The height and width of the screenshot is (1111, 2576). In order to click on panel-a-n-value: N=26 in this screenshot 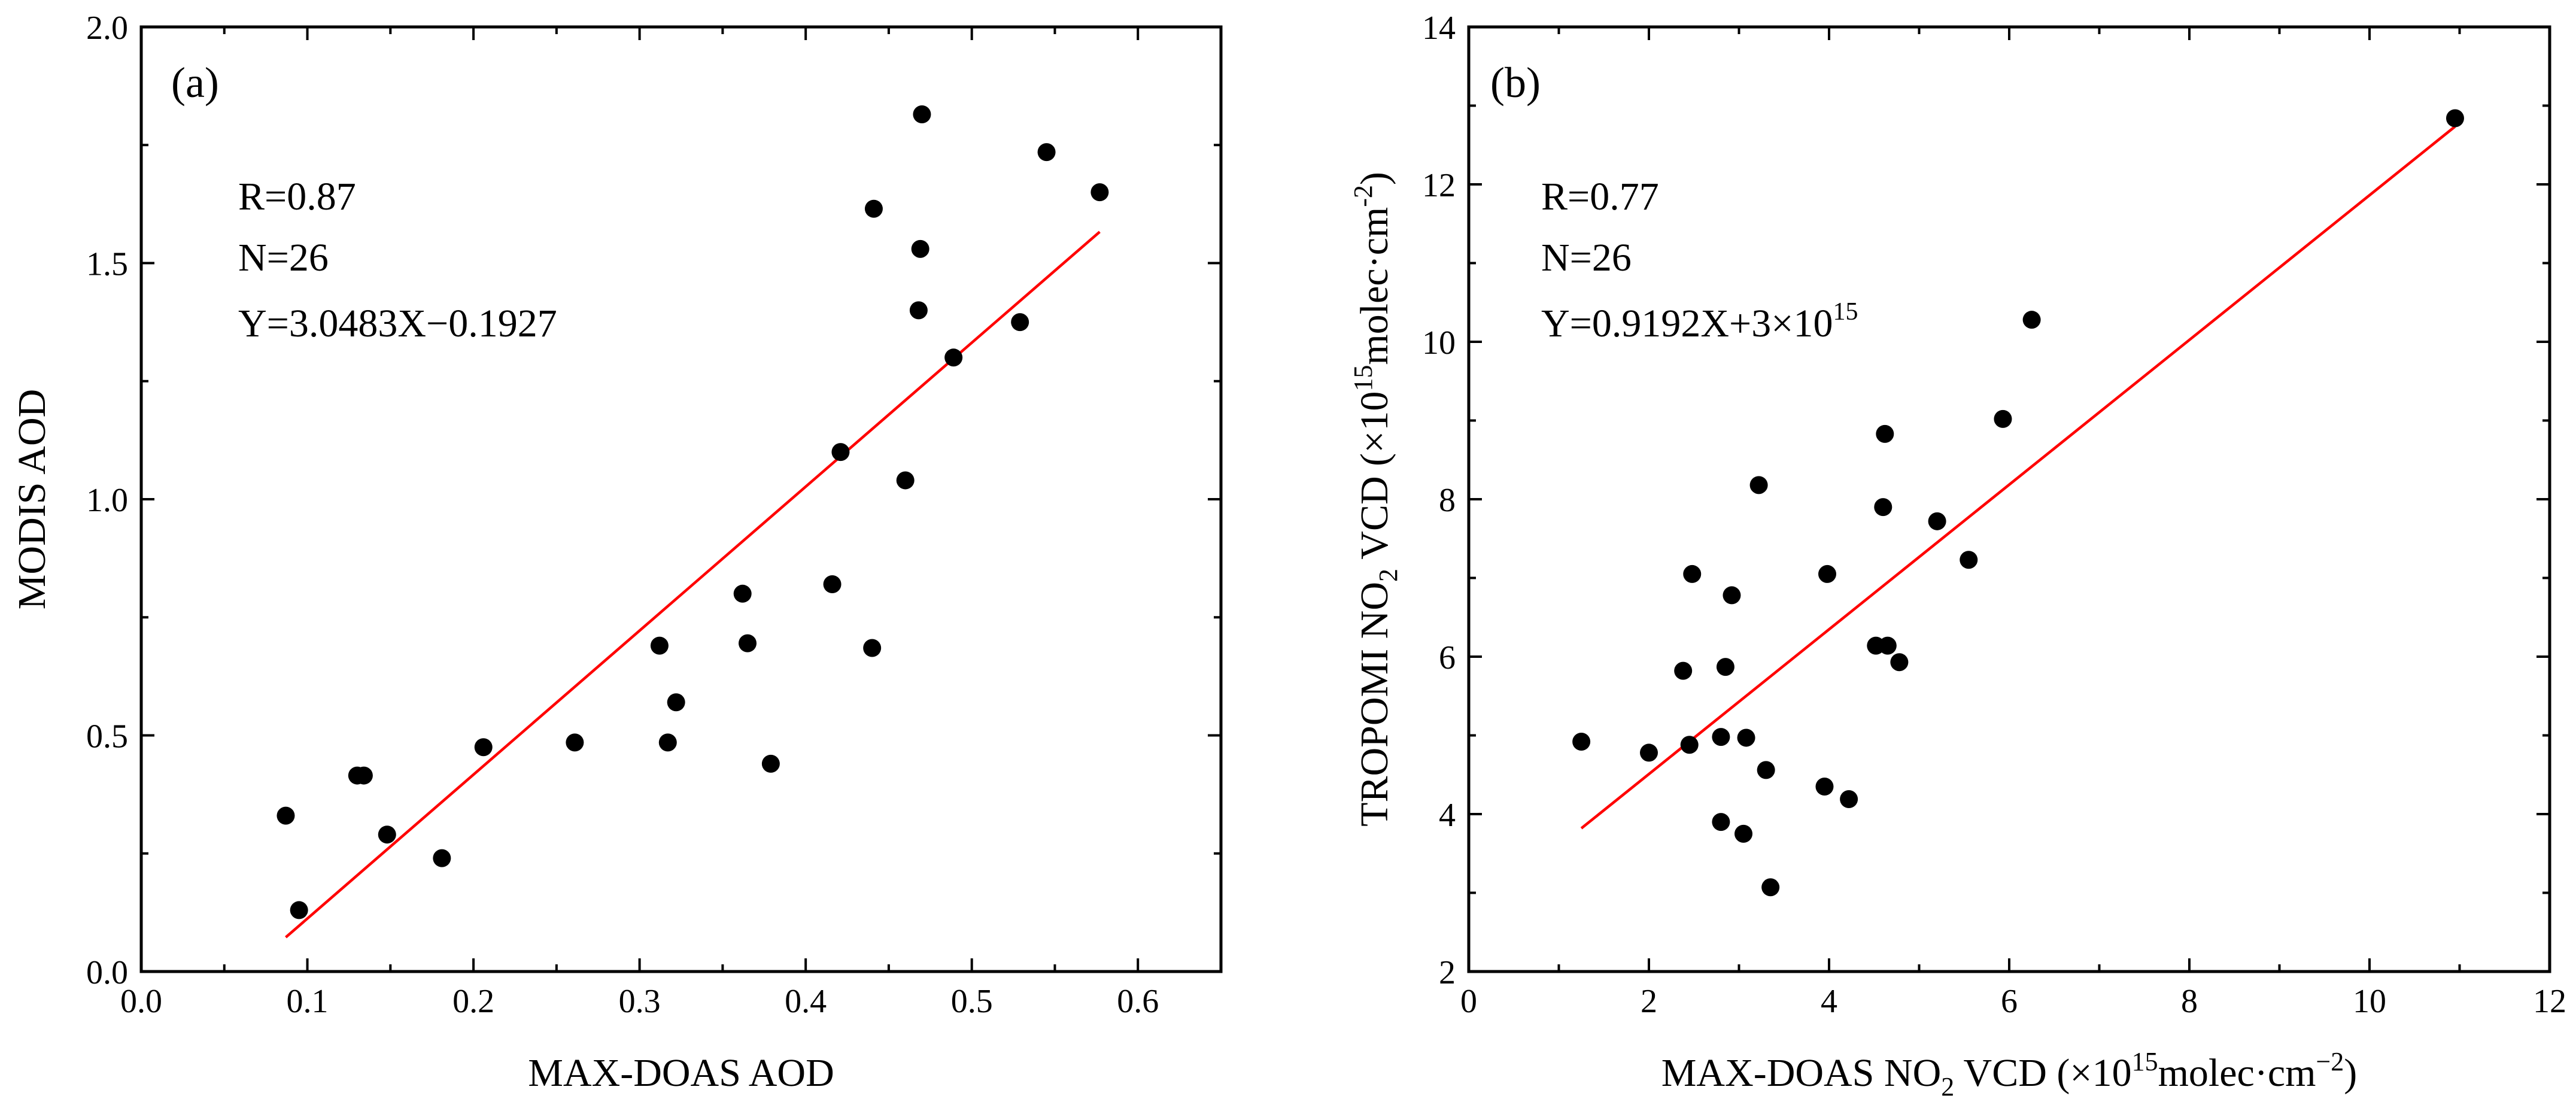, I will do `click(283, 258)`.